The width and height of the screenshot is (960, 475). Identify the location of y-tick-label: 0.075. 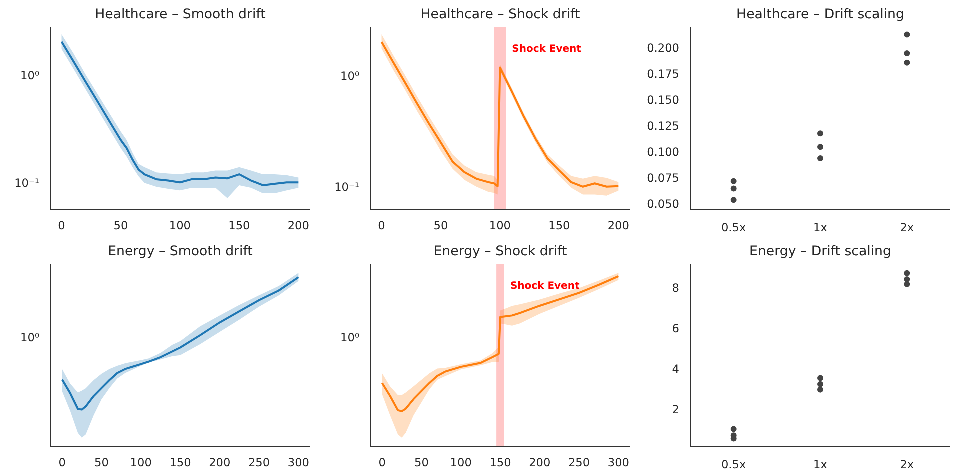
(663, 177).